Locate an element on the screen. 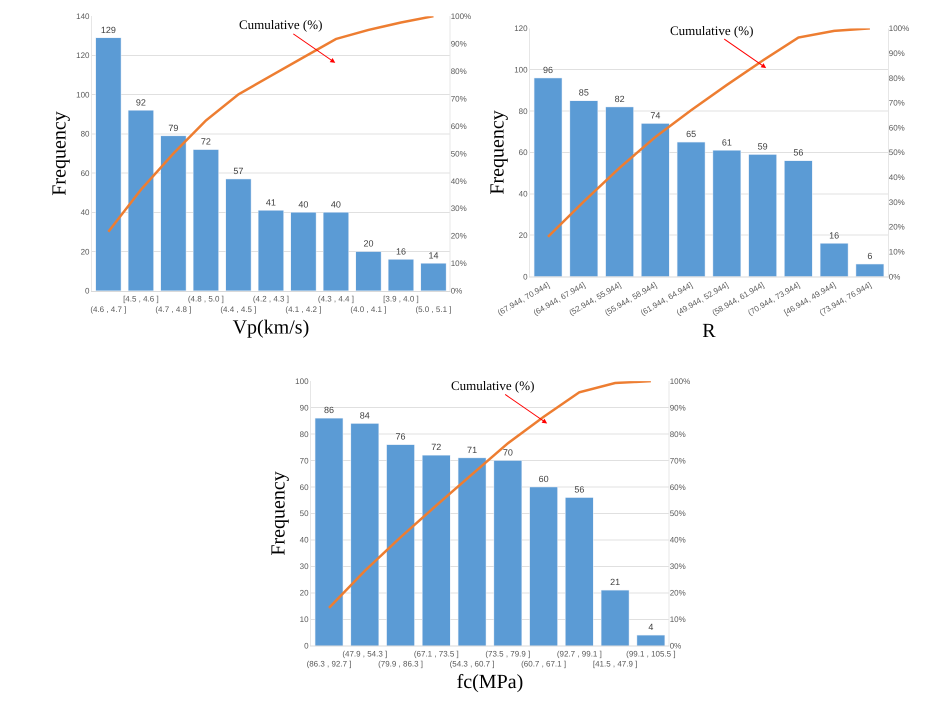  x-axis-title: R is located at coordinates (709, 331).